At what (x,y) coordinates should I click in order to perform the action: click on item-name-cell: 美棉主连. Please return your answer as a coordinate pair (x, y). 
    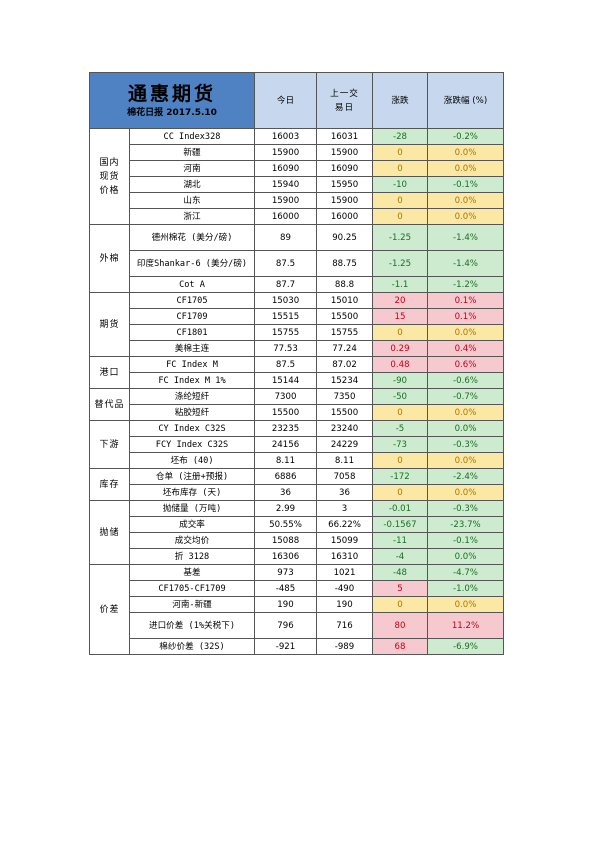
    Looking at the image, I should click on (192, 348).